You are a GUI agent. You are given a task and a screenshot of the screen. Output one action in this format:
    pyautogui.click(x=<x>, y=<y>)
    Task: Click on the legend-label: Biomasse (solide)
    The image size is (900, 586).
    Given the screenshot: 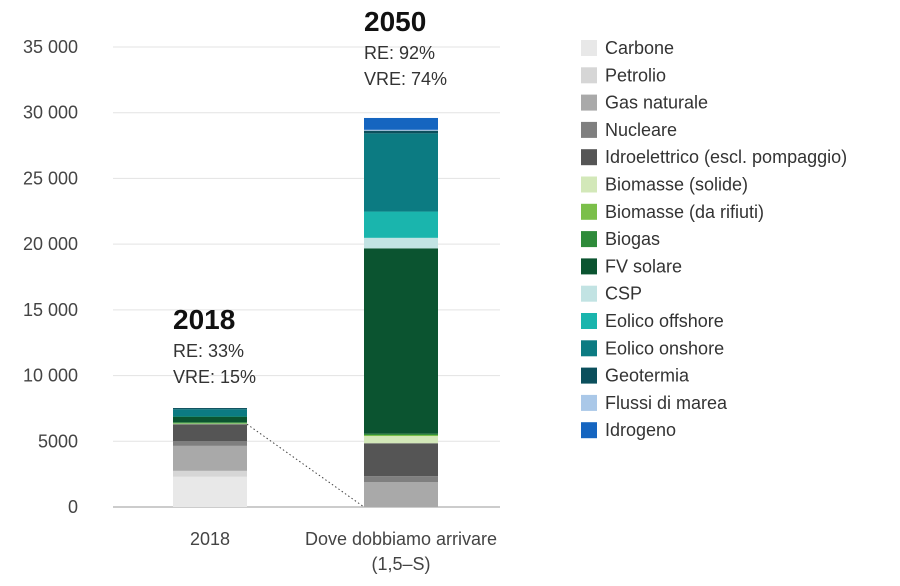 What is the action you would take?
    pyautogui.click(x=676, y=185)
    